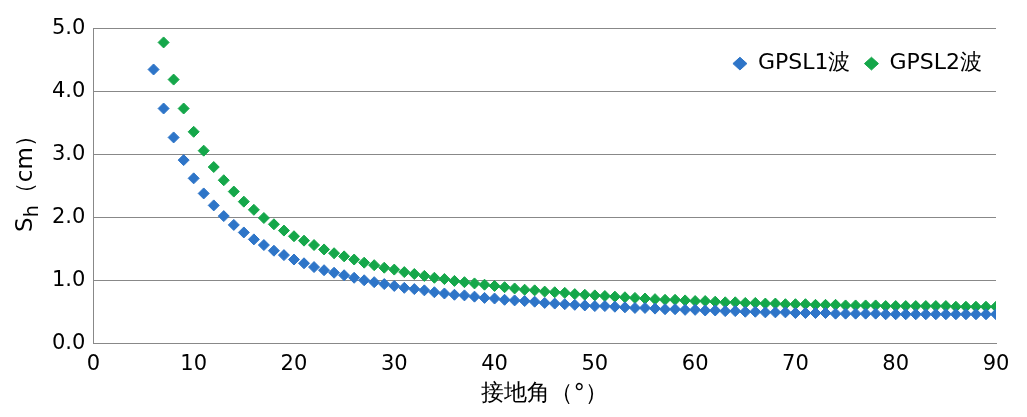 Image resolution: width=1027 pixels, height=417 pixels. What do you see at coordinates (68, 152) in the screenshot?
I see `y-tick-label: 3.0` at bounding box center [68, 152].